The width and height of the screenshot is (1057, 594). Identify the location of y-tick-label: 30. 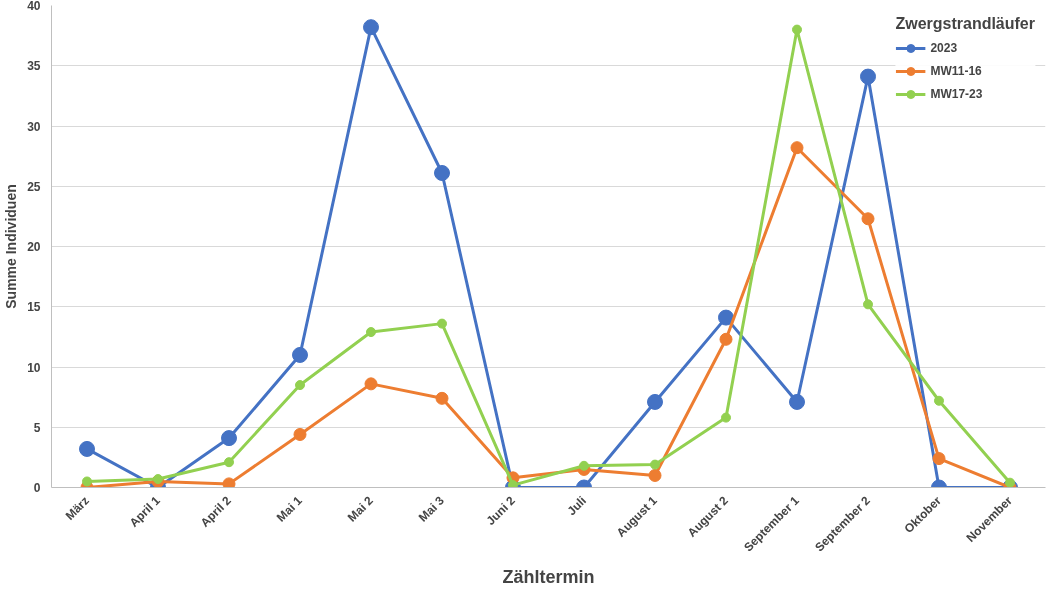
(34, 126).